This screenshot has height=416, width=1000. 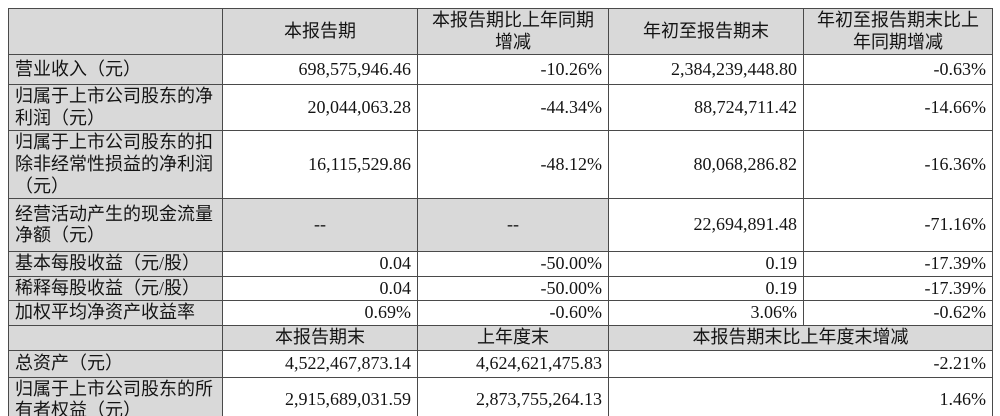 I want to click on cell-value: -48.12%, so click(x=513, y=165).